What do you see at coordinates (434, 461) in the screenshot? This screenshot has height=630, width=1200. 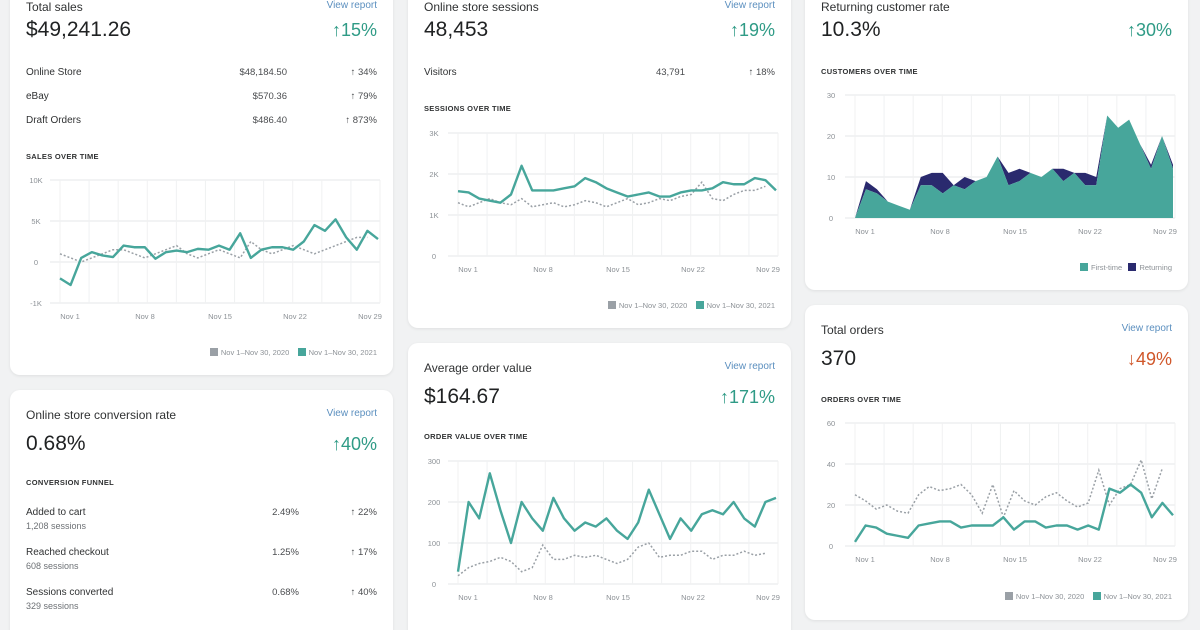 I see `y-tick-label: 300` at bounding box center [434, 461].